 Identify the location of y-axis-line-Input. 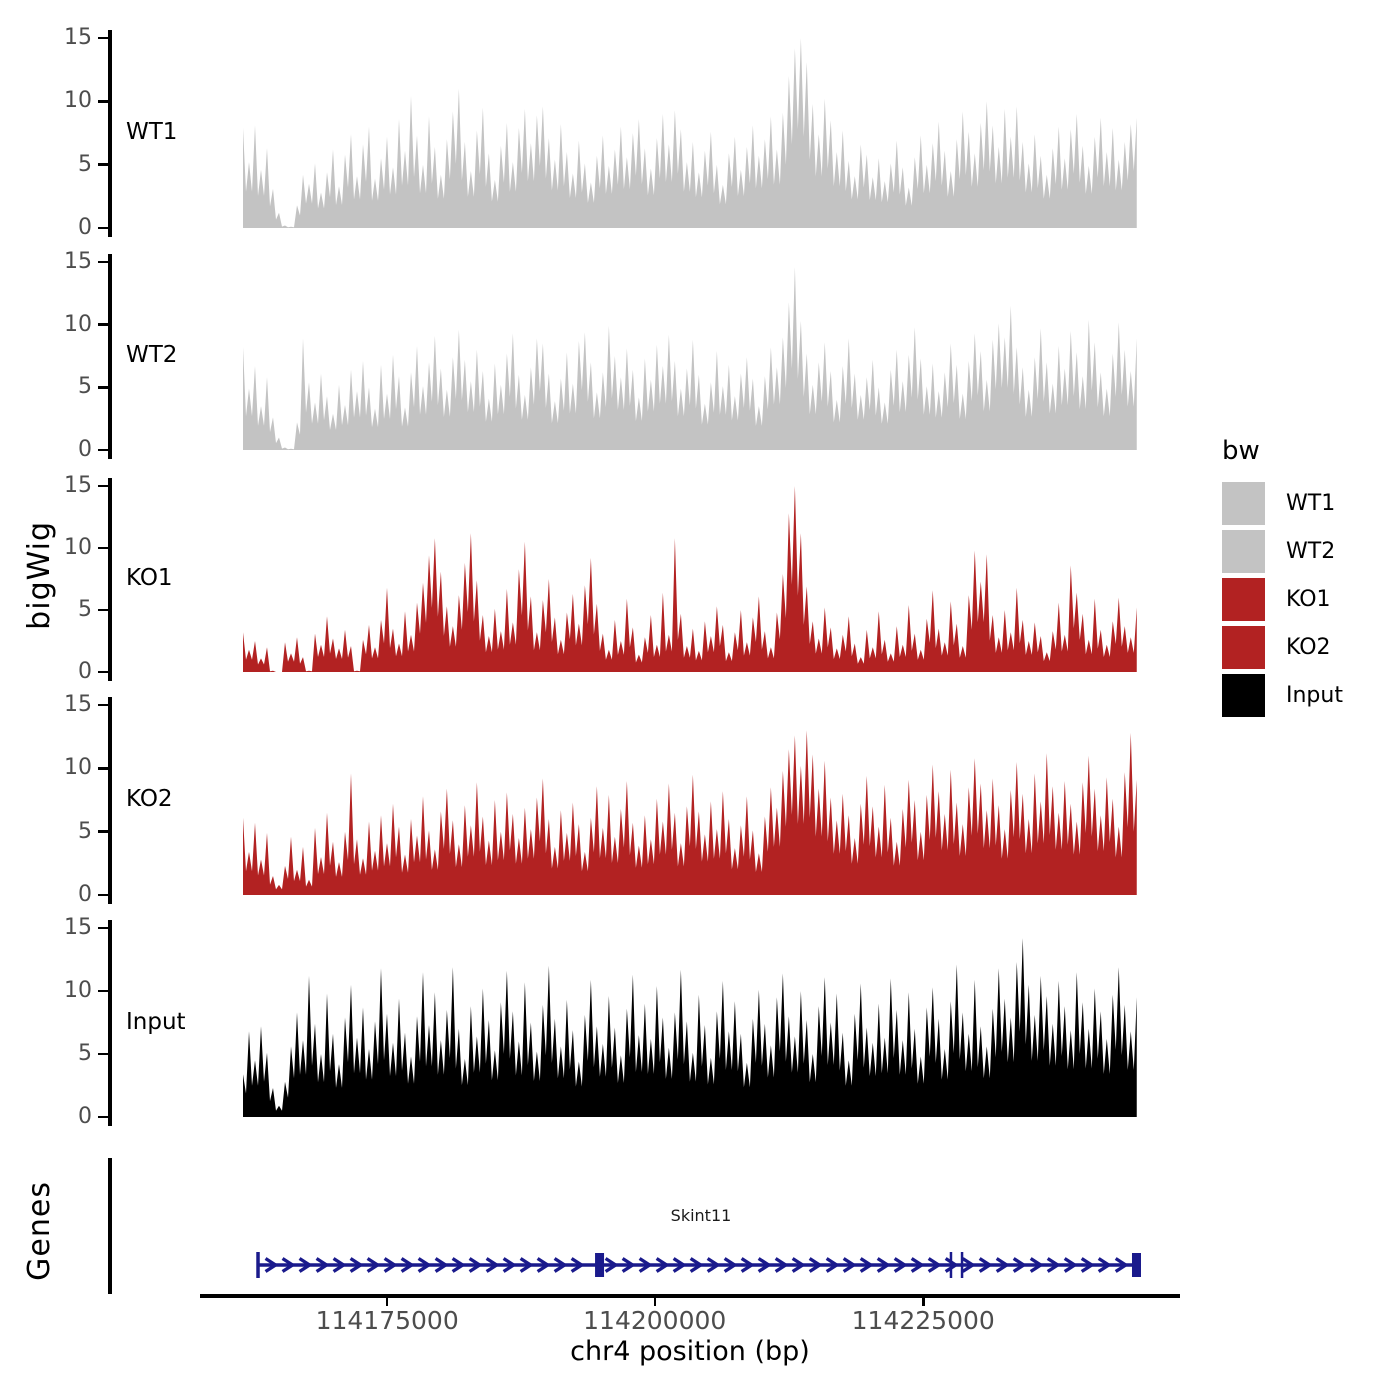
(110, 1023).